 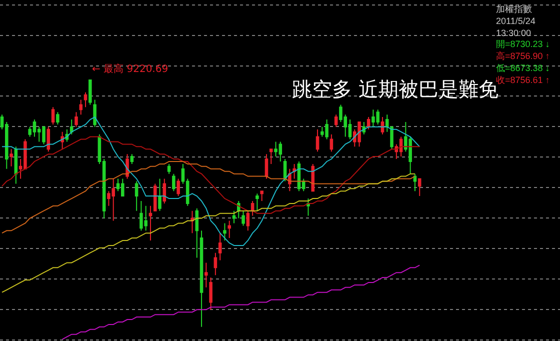 What do you see at coordinates (523, 68) in the screenshot?
I see `text: 低=8673.38 ↓` at bounding box center [523, 68].